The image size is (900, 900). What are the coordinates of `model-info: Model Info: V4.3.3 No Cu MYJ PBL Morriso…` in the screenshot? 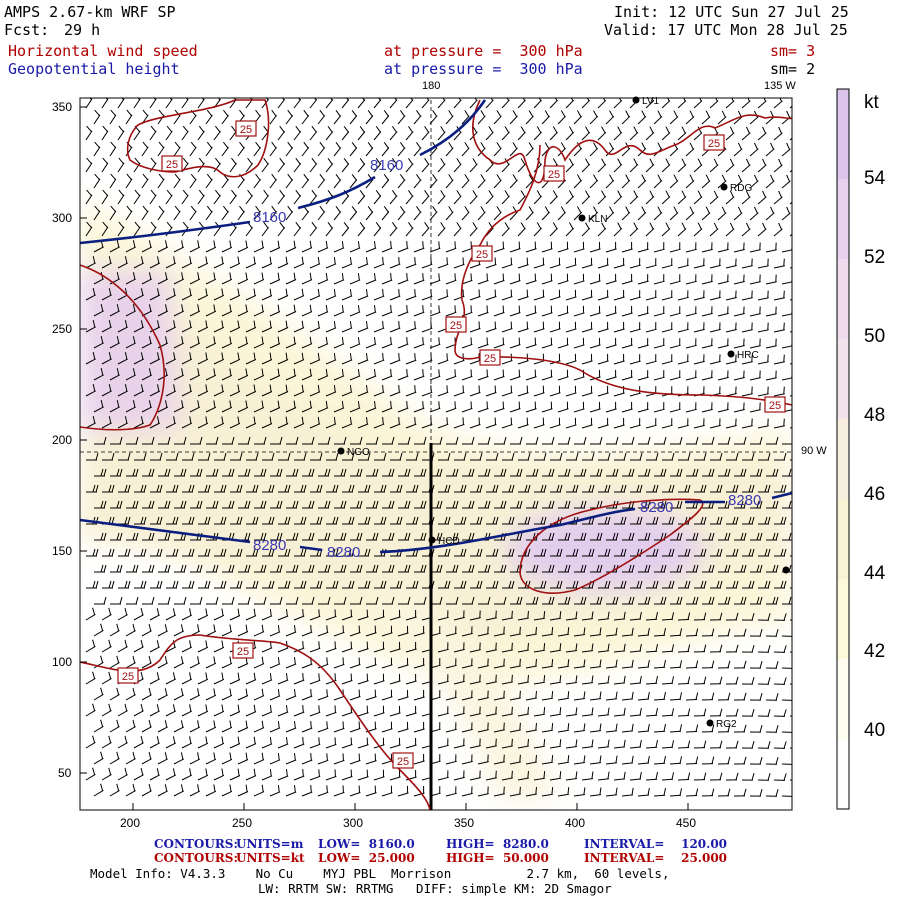 It's located at (380, 873).